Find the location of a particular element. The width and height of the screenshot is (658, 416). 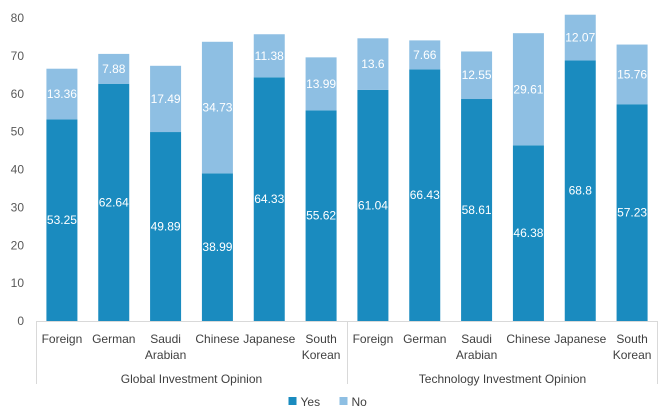

data-label: 17.49 is located at coordinates (166, 99).